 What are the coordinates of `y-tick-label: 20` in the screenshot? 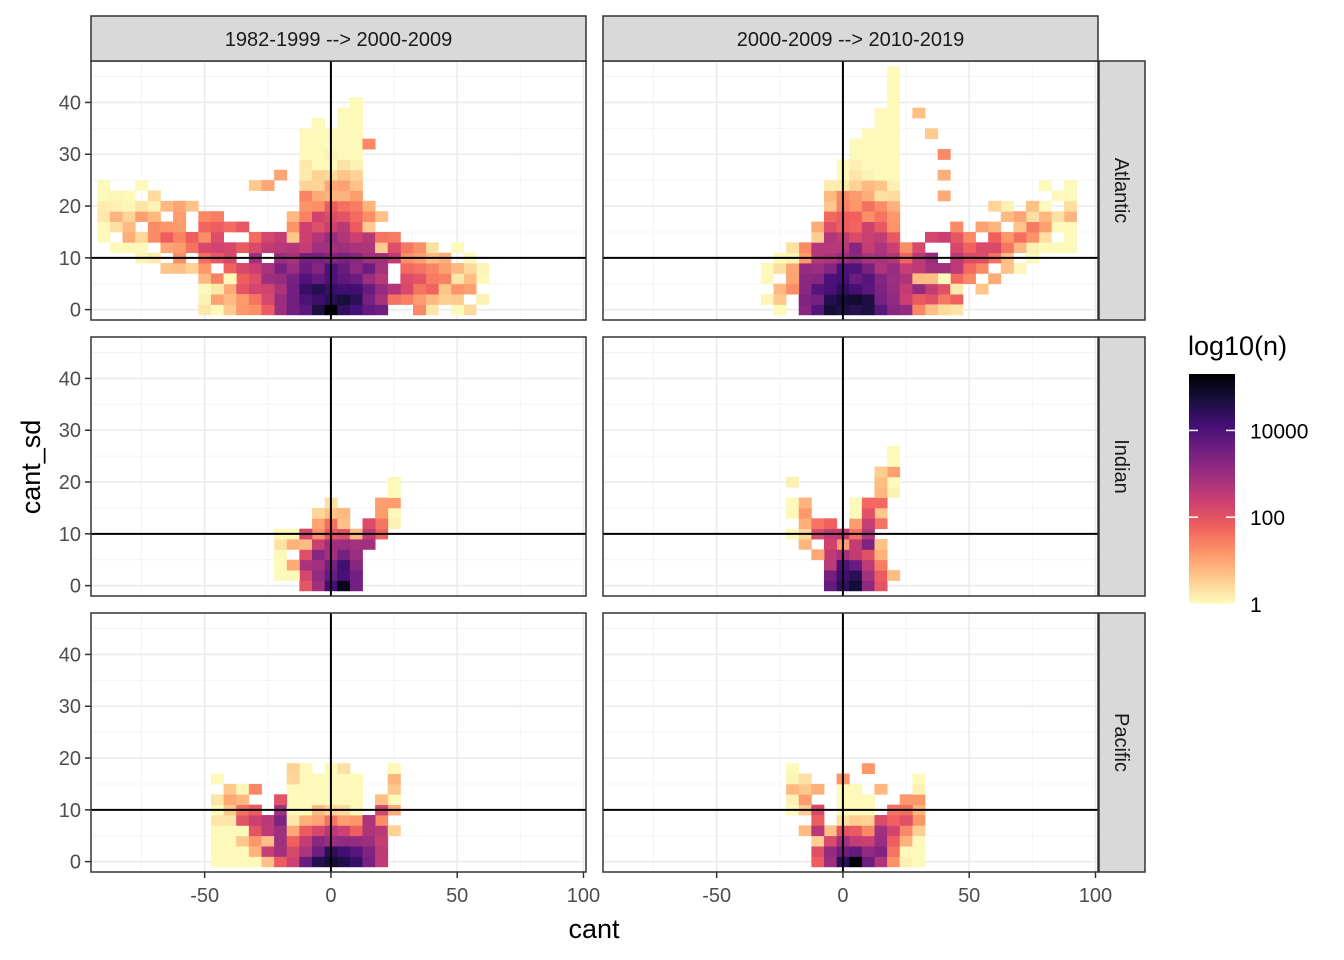 It's located at (70, 759).